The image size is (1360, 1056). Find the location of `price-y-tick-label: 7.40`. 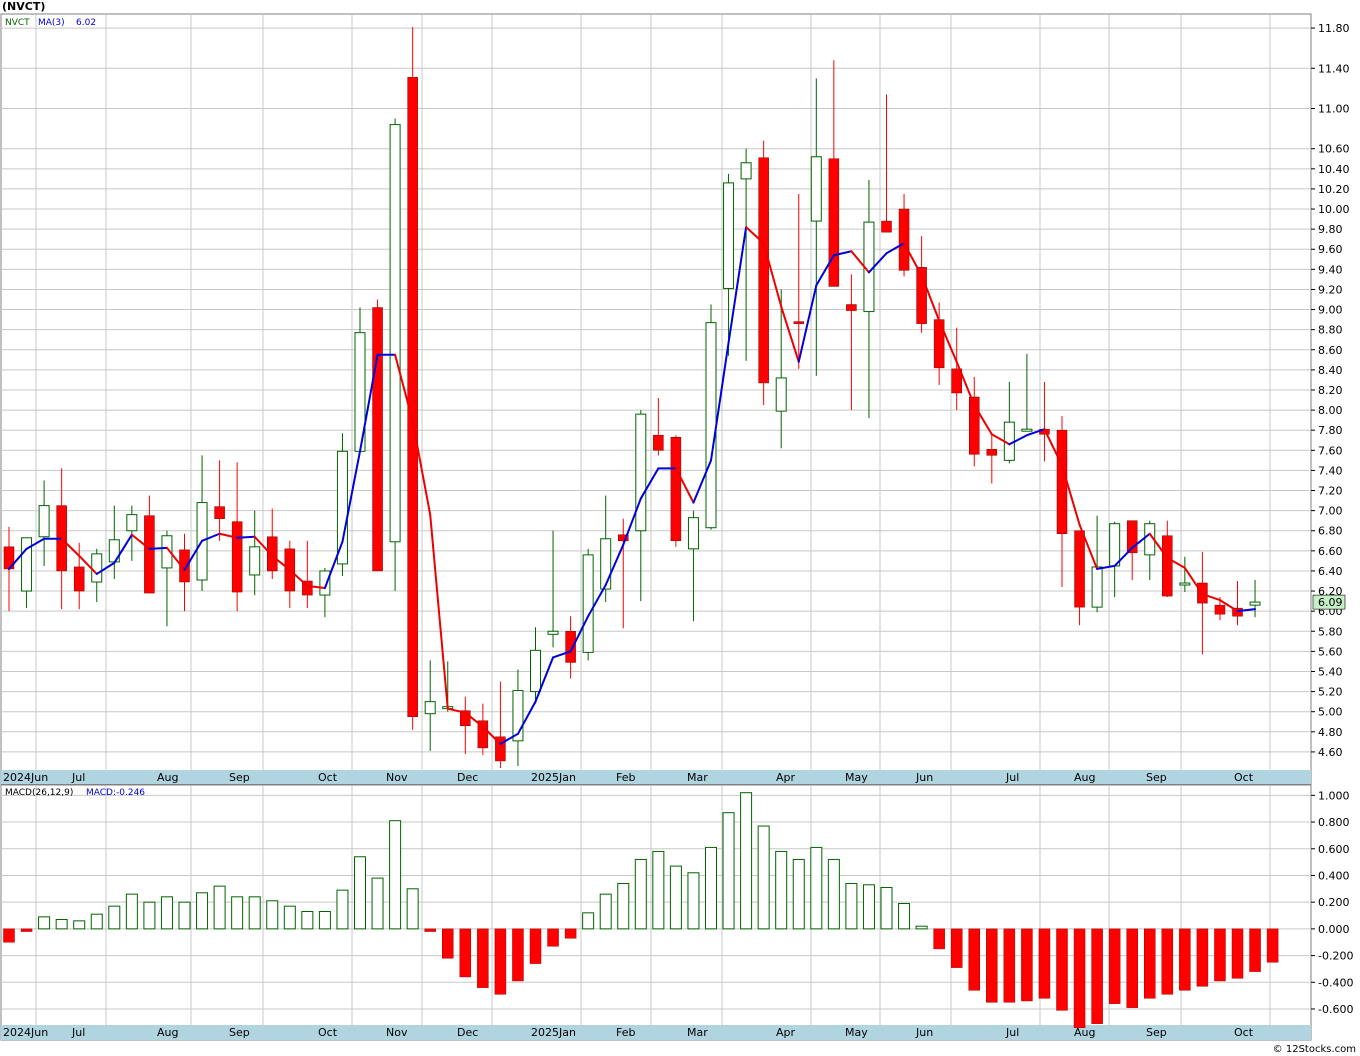

price-y-tick-label: 7.40 is located at coordinates (1330, 470).